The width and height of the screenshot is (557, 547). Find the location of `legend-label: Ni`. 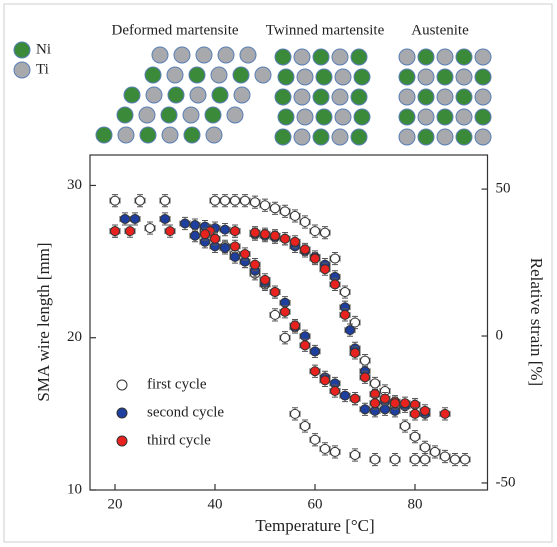

legend-label: Ni is located at coordinates (43, 49).